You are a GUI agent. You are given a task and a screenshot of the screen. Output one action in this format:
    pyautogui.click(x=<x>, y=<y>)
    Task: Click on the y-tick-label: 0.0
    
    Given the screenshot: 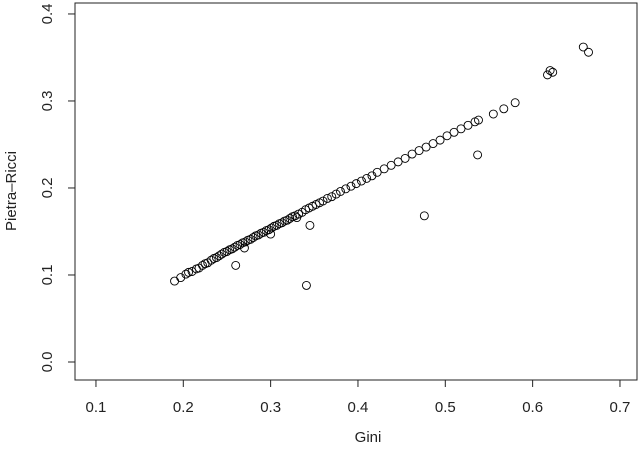 What is the action you would take?
    pyautogui.click(x=47, y=362)
    